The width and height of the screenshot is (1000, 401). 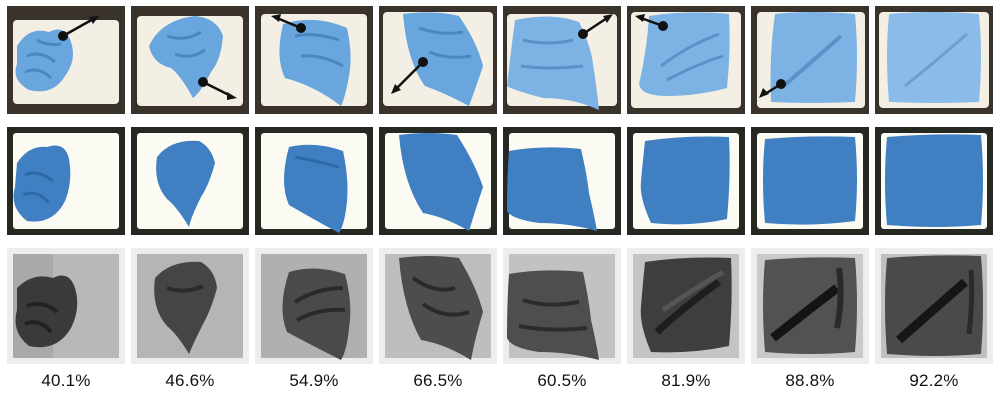 What do you see at coordinates (66, 380) in the screenshot?
I see `coverage-label-1: 40.1%` at bounding box center [66, 380].